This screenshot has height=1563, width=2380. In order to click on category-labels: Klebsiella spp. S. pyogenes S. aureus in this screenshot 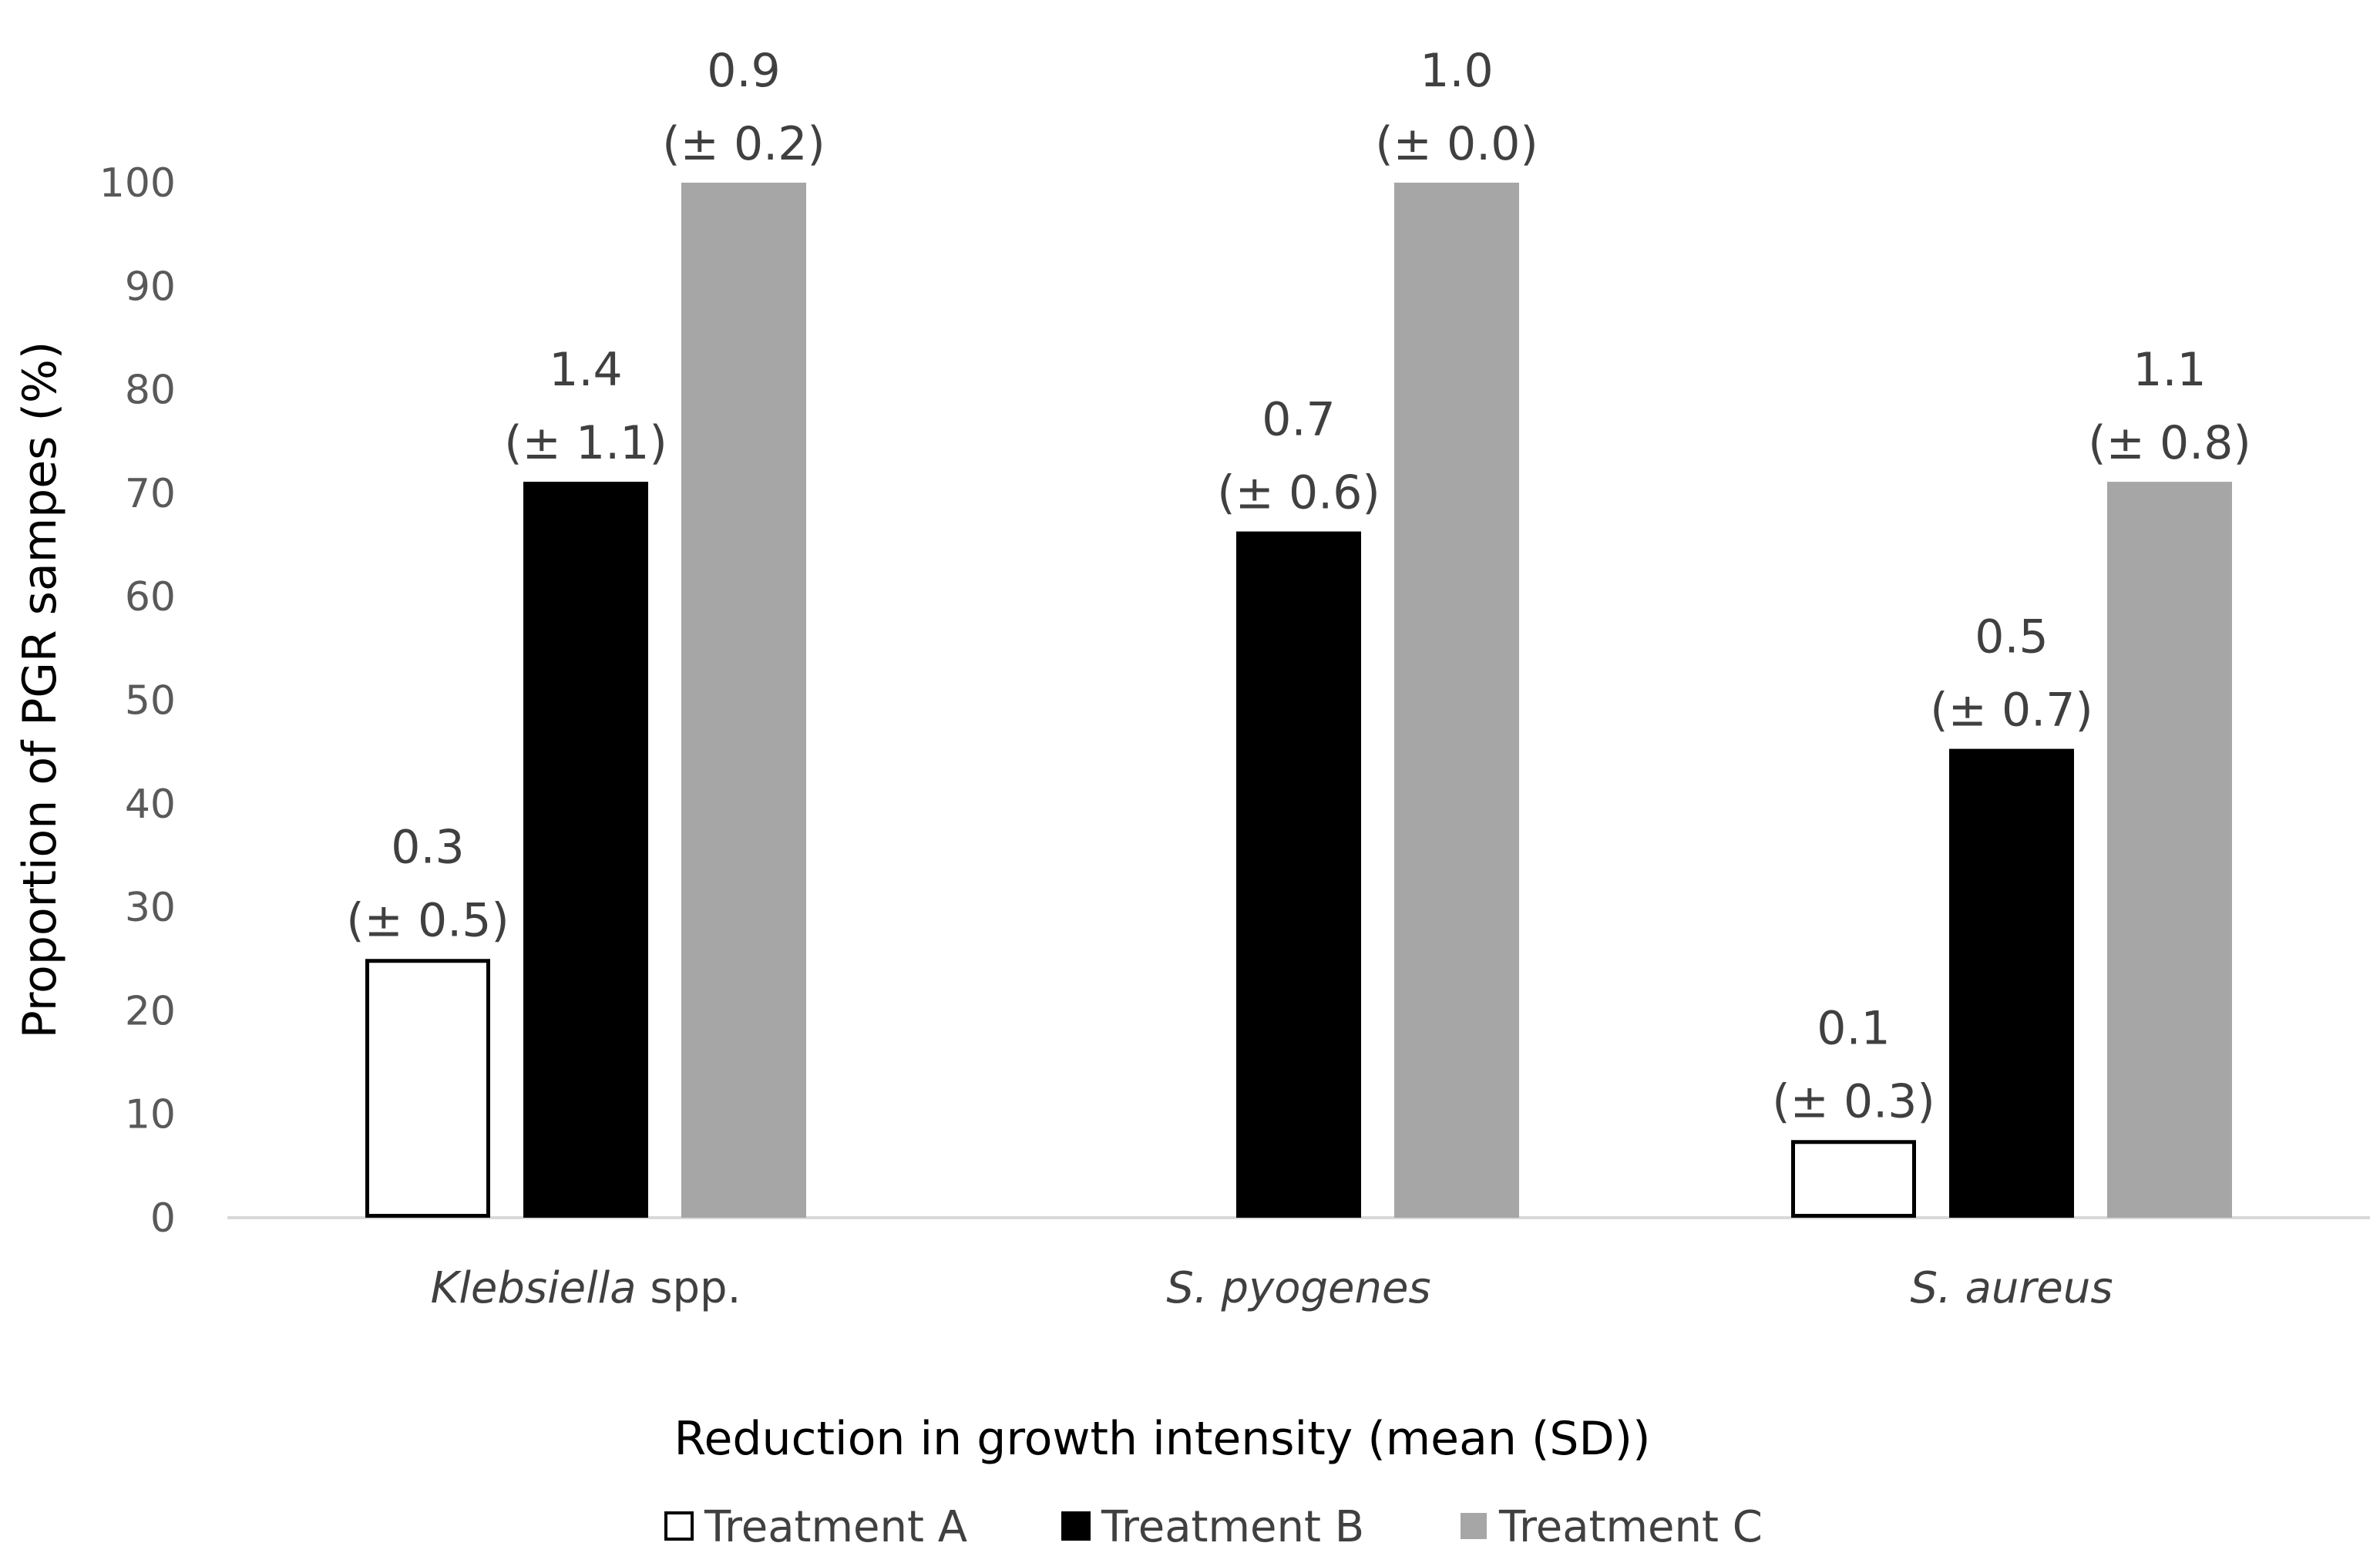, I will do `click(1272, 1288)`.